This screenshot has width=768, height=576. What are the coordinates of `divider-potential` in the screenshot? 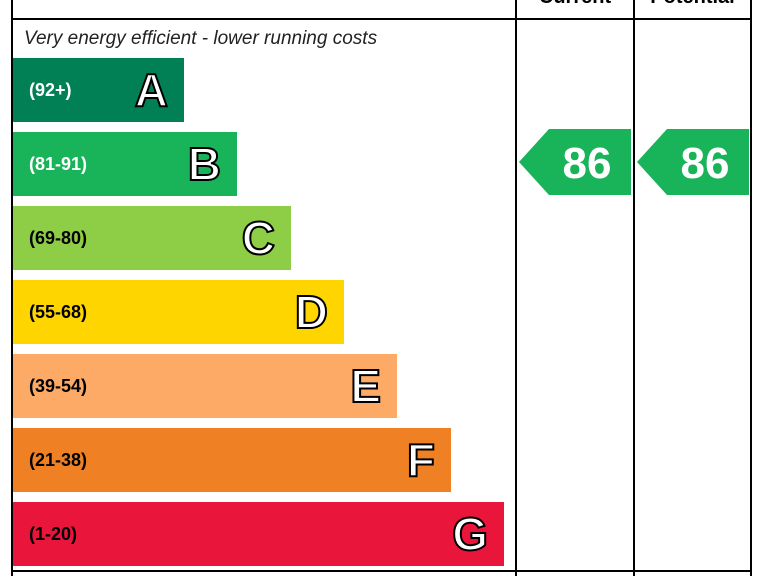 It's located at (634, 288).